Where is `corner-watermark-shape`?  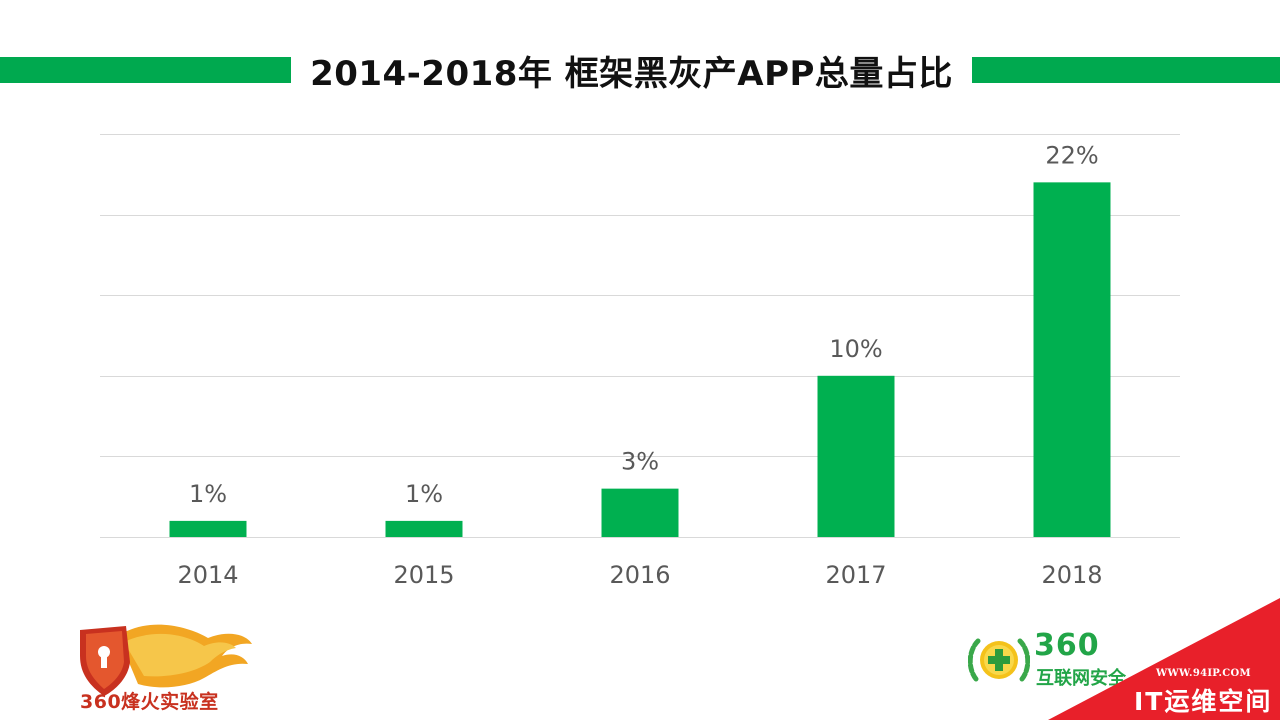
corner-watermark-shape is located at coordinates (1164, 659).